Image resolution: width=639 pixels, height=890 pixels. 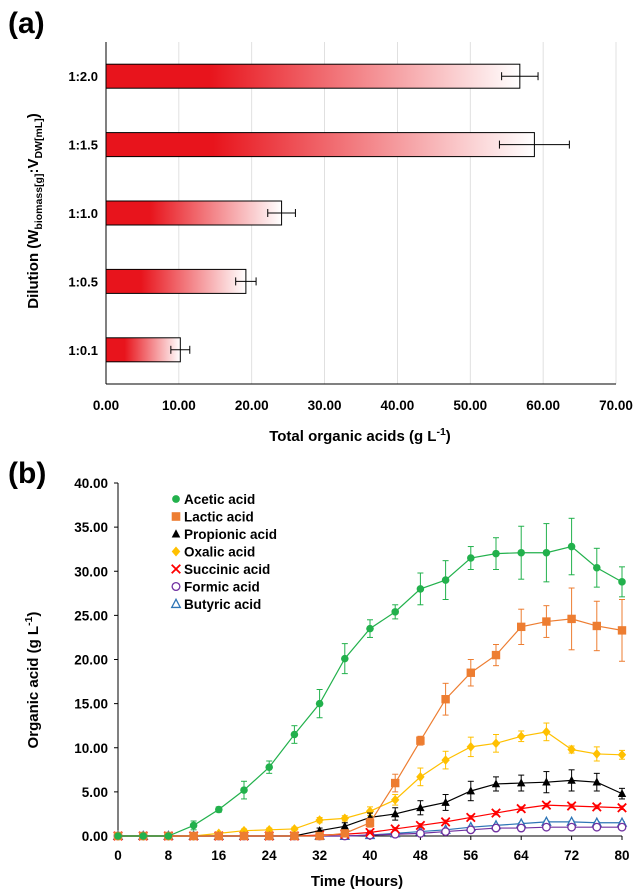 I want to click on panel-b-y-tick-label: 35.00, so click(x=91, y=527).